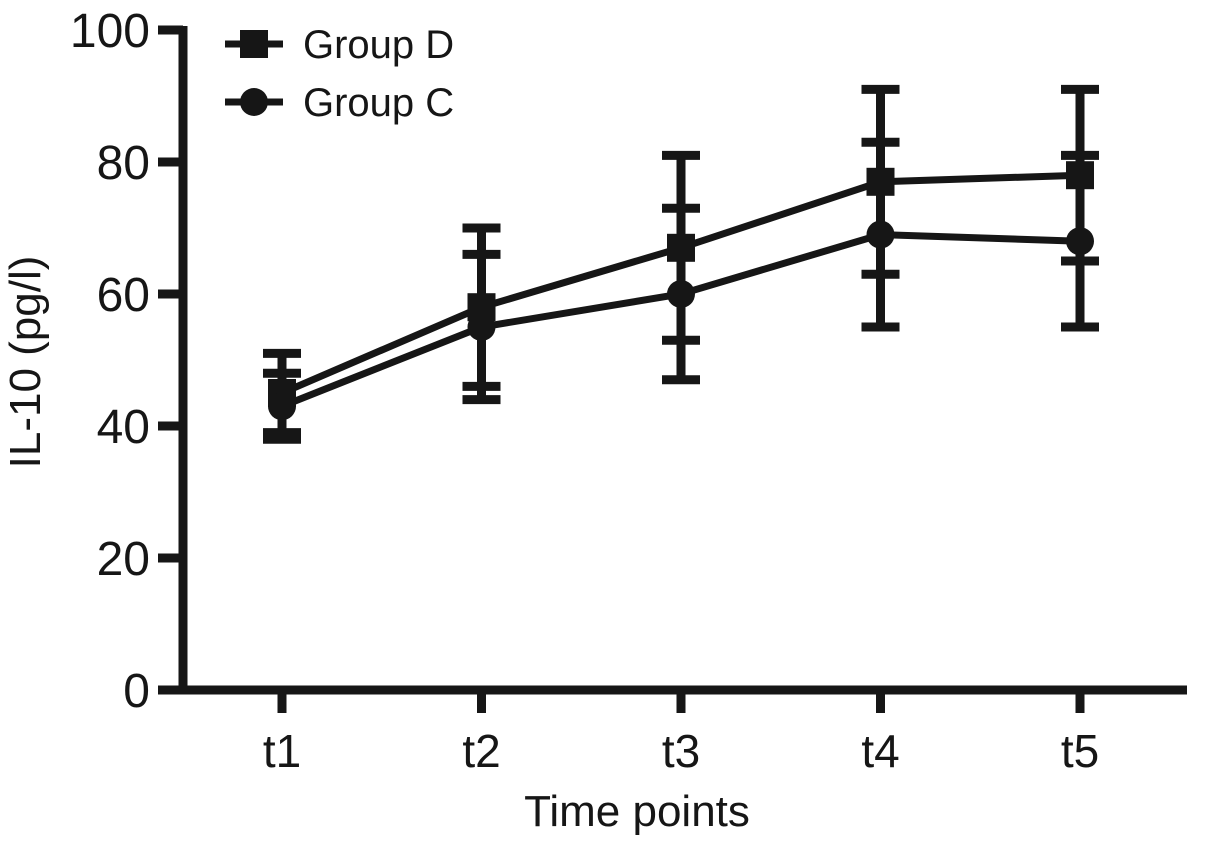 This screenshot has width=1205, height=856. Describe the element at coordinates (681, 294) in the screenshot. I see `marker-group-c-t3` at that location.